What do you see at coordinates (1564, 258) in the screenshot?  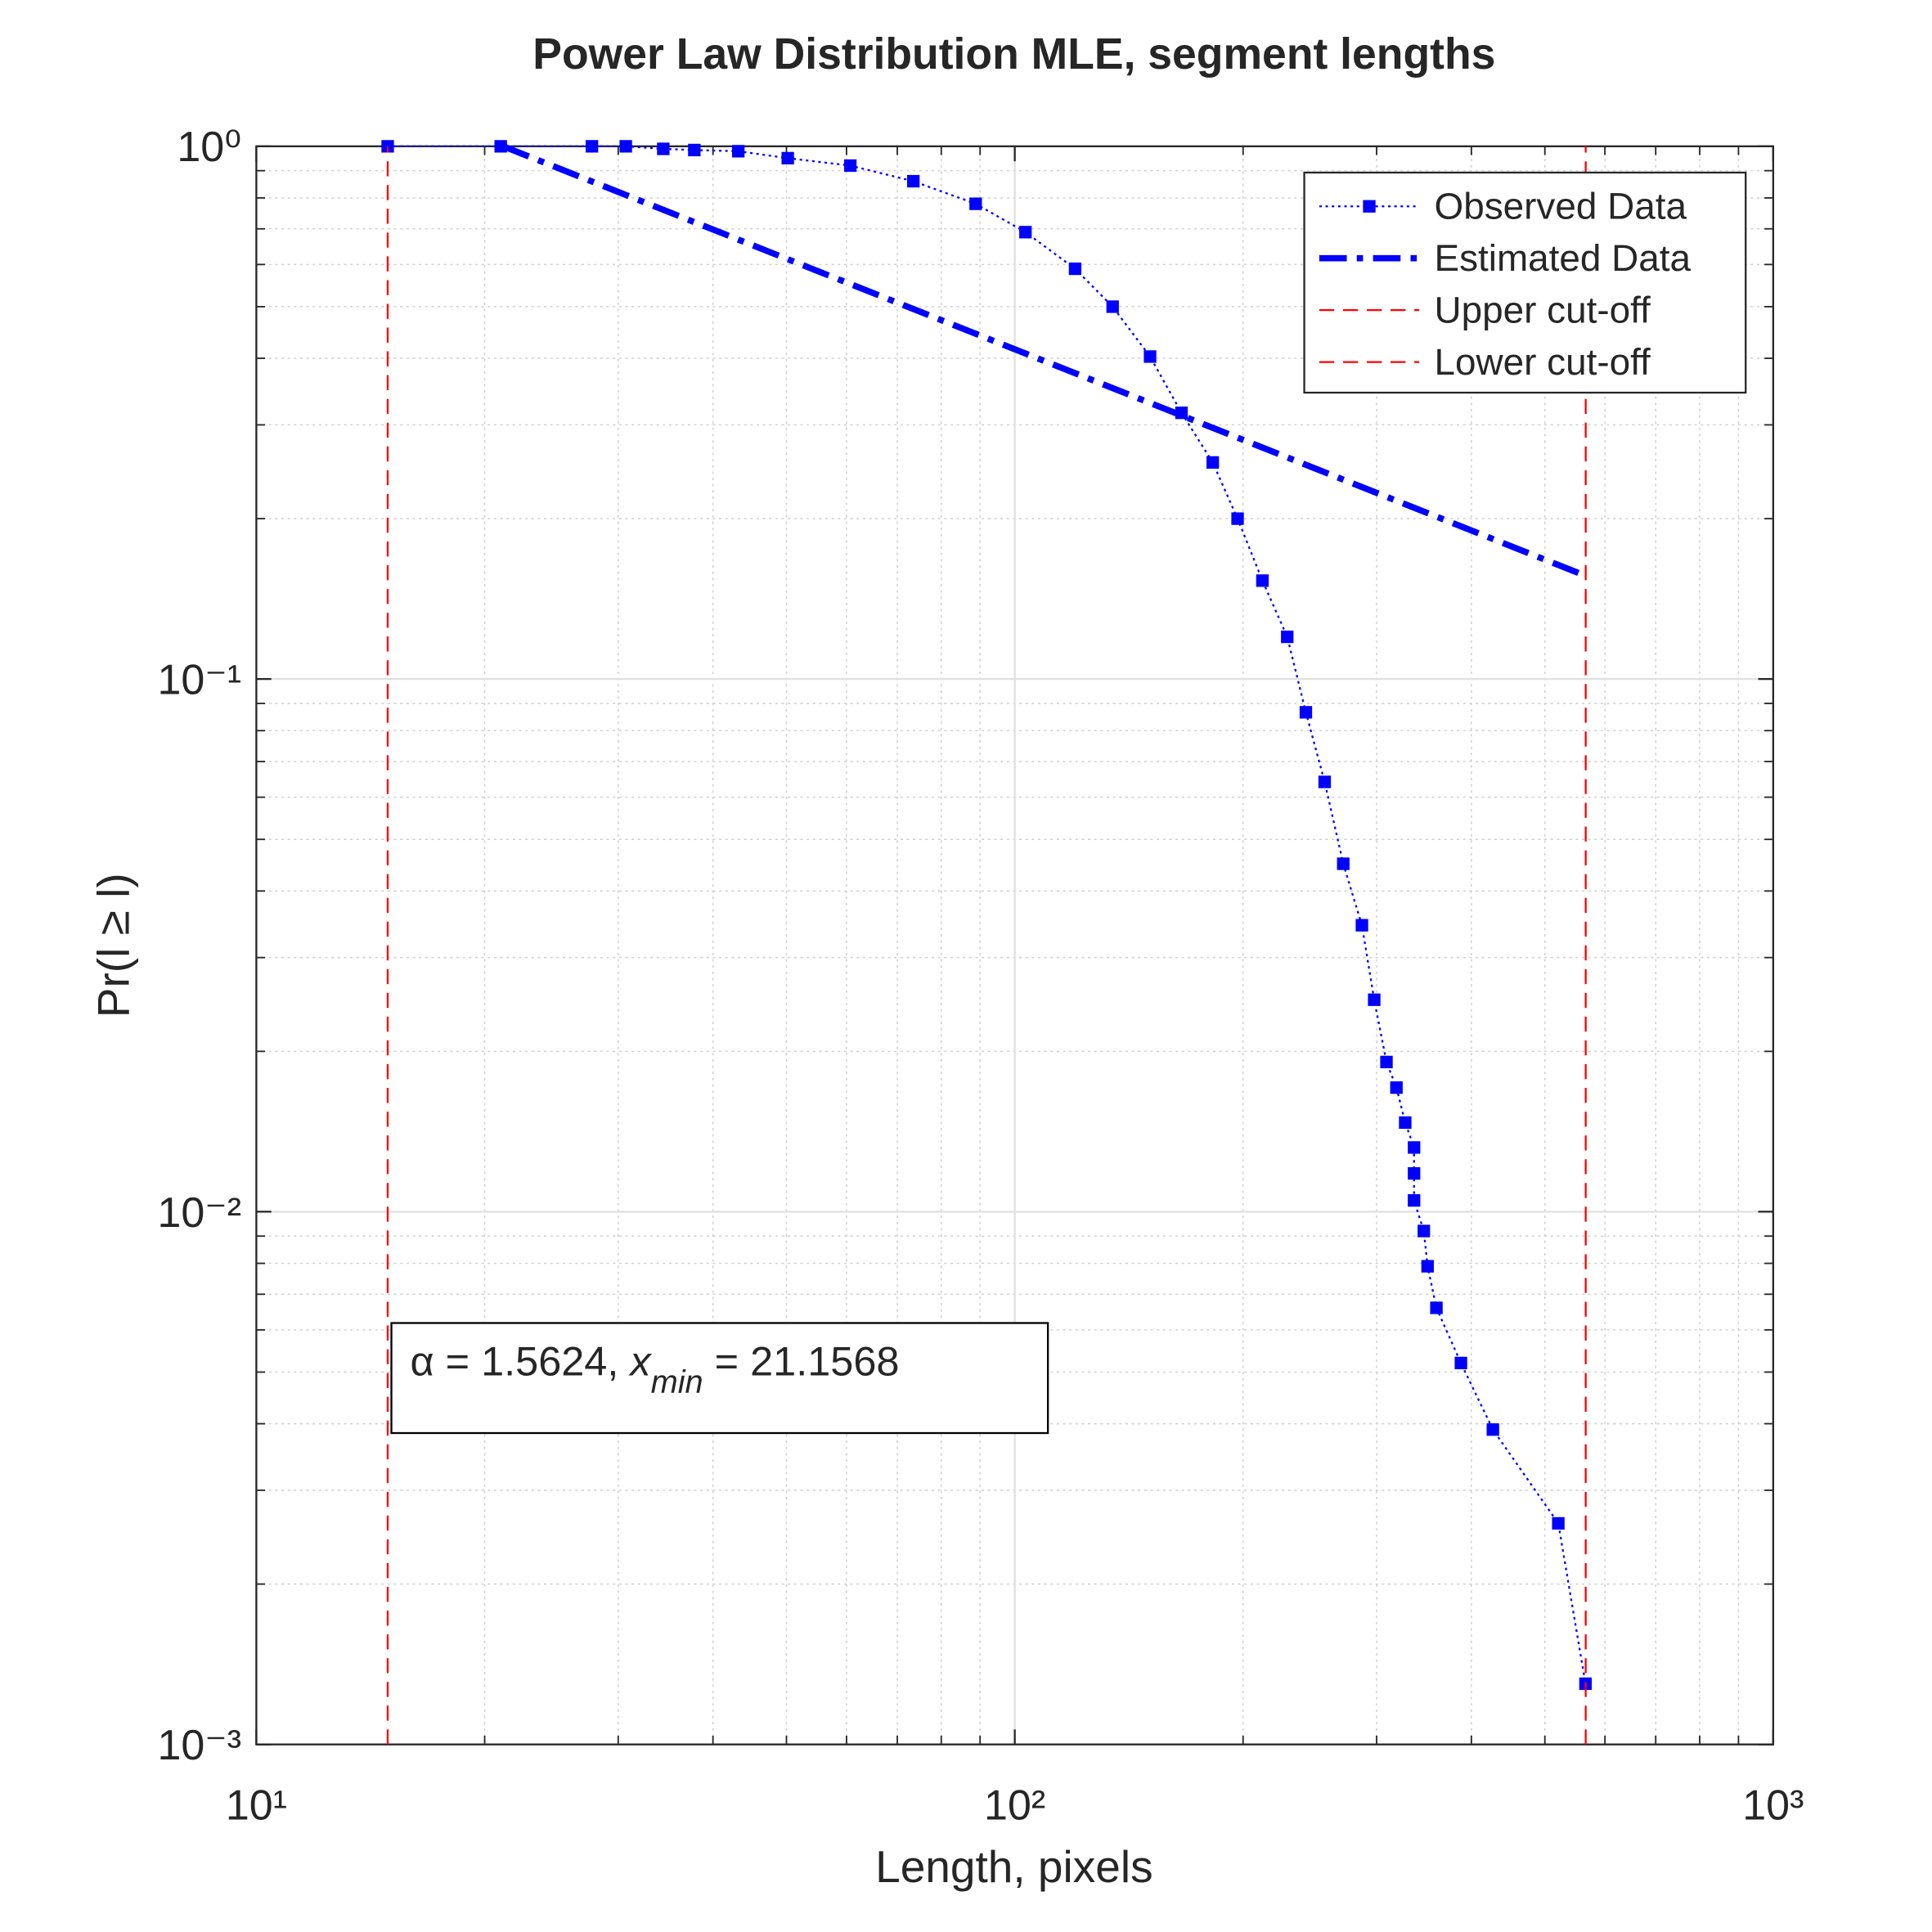 I see `legend-label: Estimated Data` at bounding box center [1564, 258].